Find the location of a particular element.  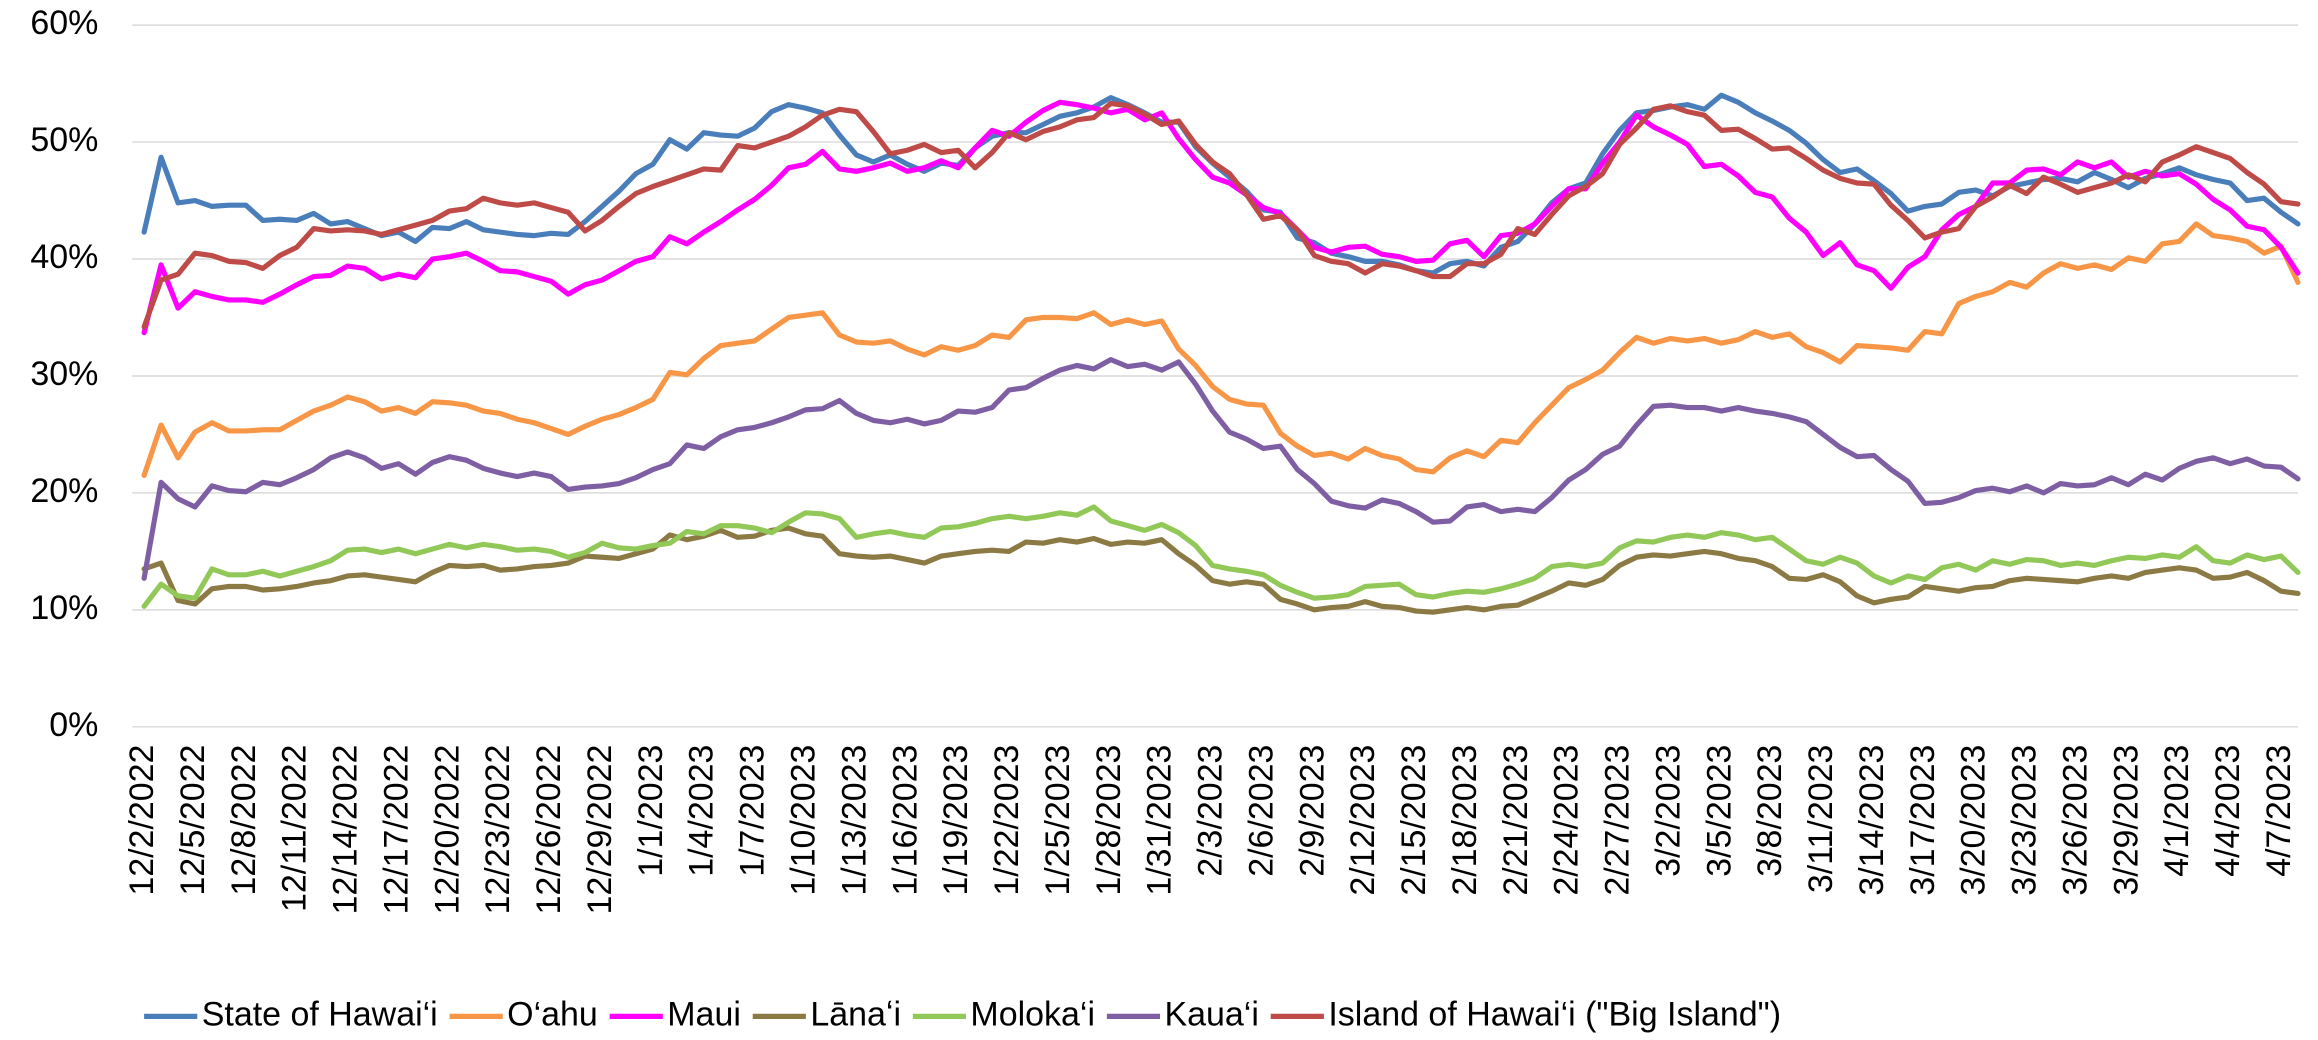

legend-item: State of Hawai‘i is located at coordinates (291, 1014).